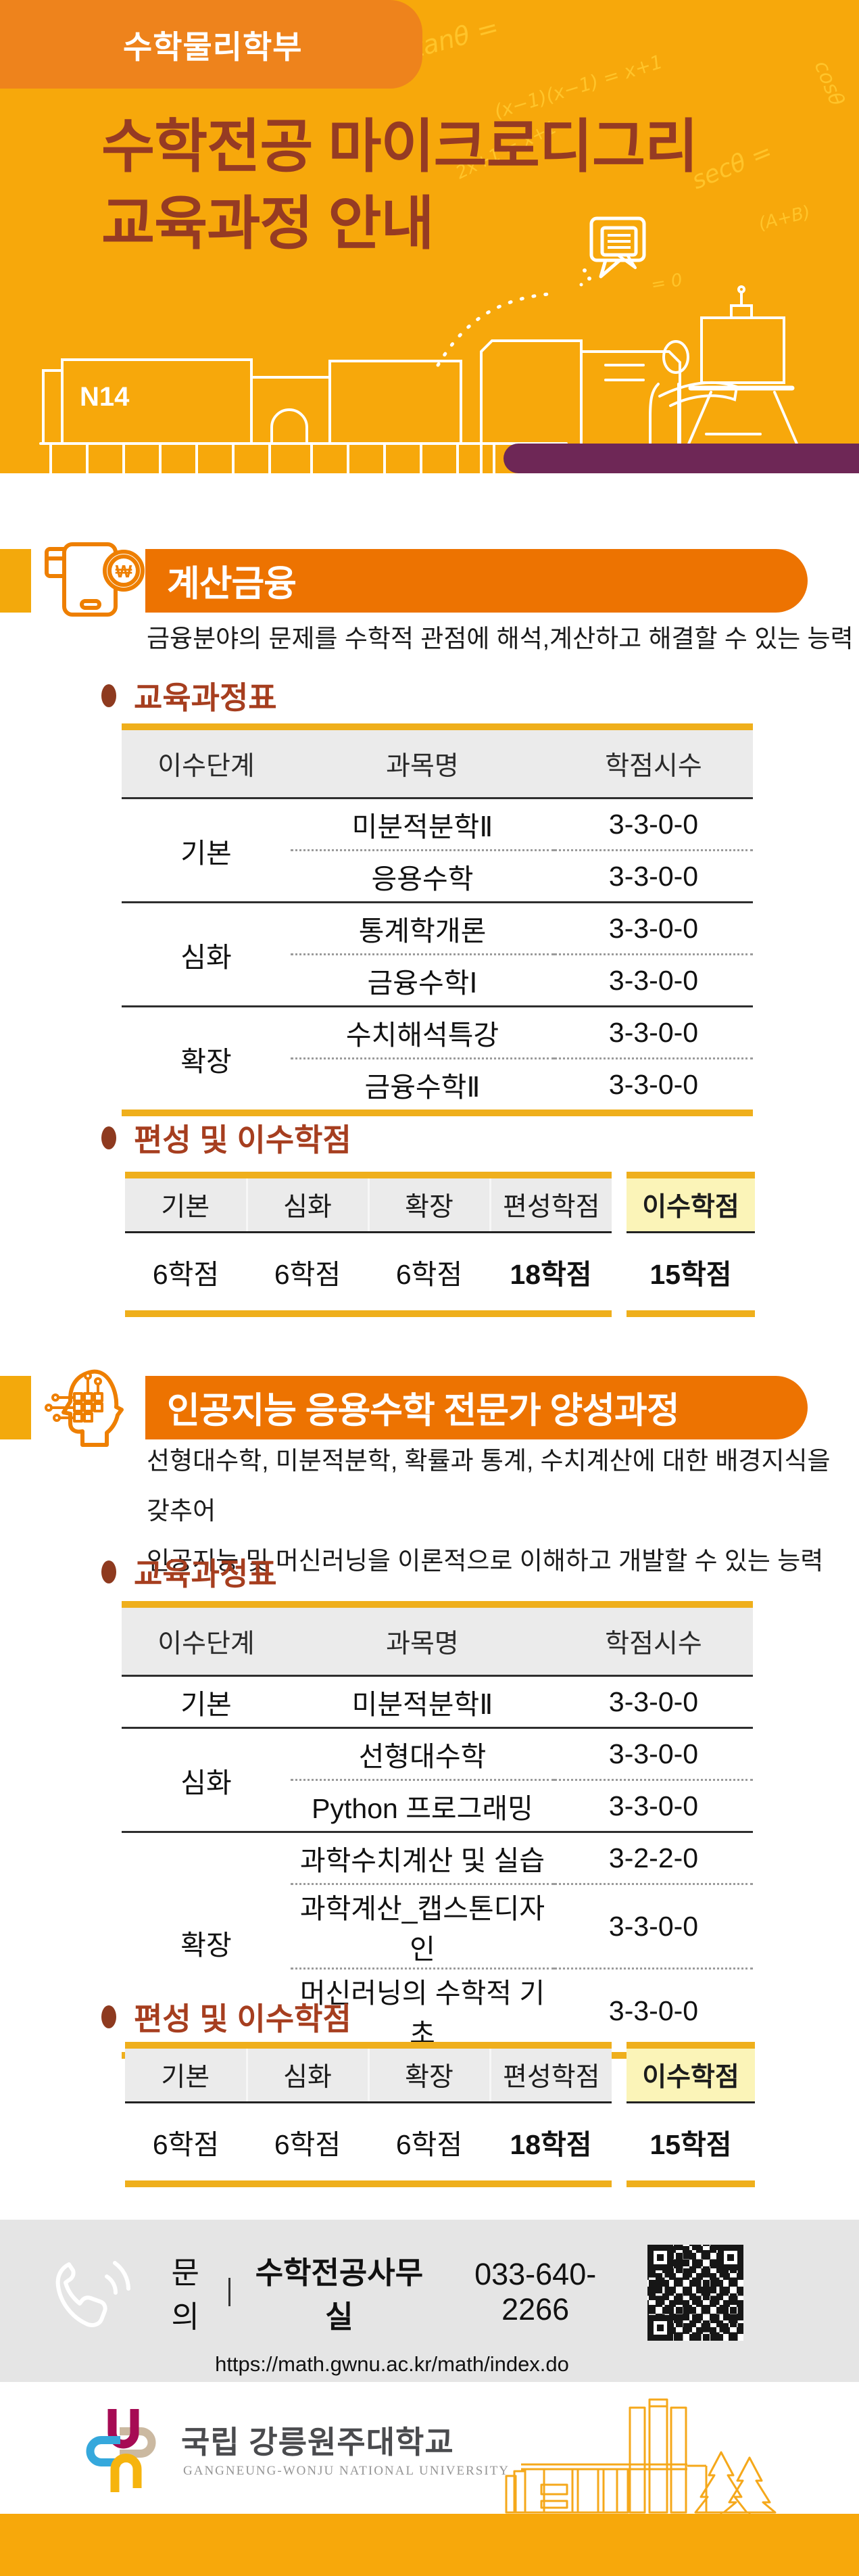  Describe the element at coordinates (206, 697) in the screenshot. I see `heading-label: 교육과정표` at that location.